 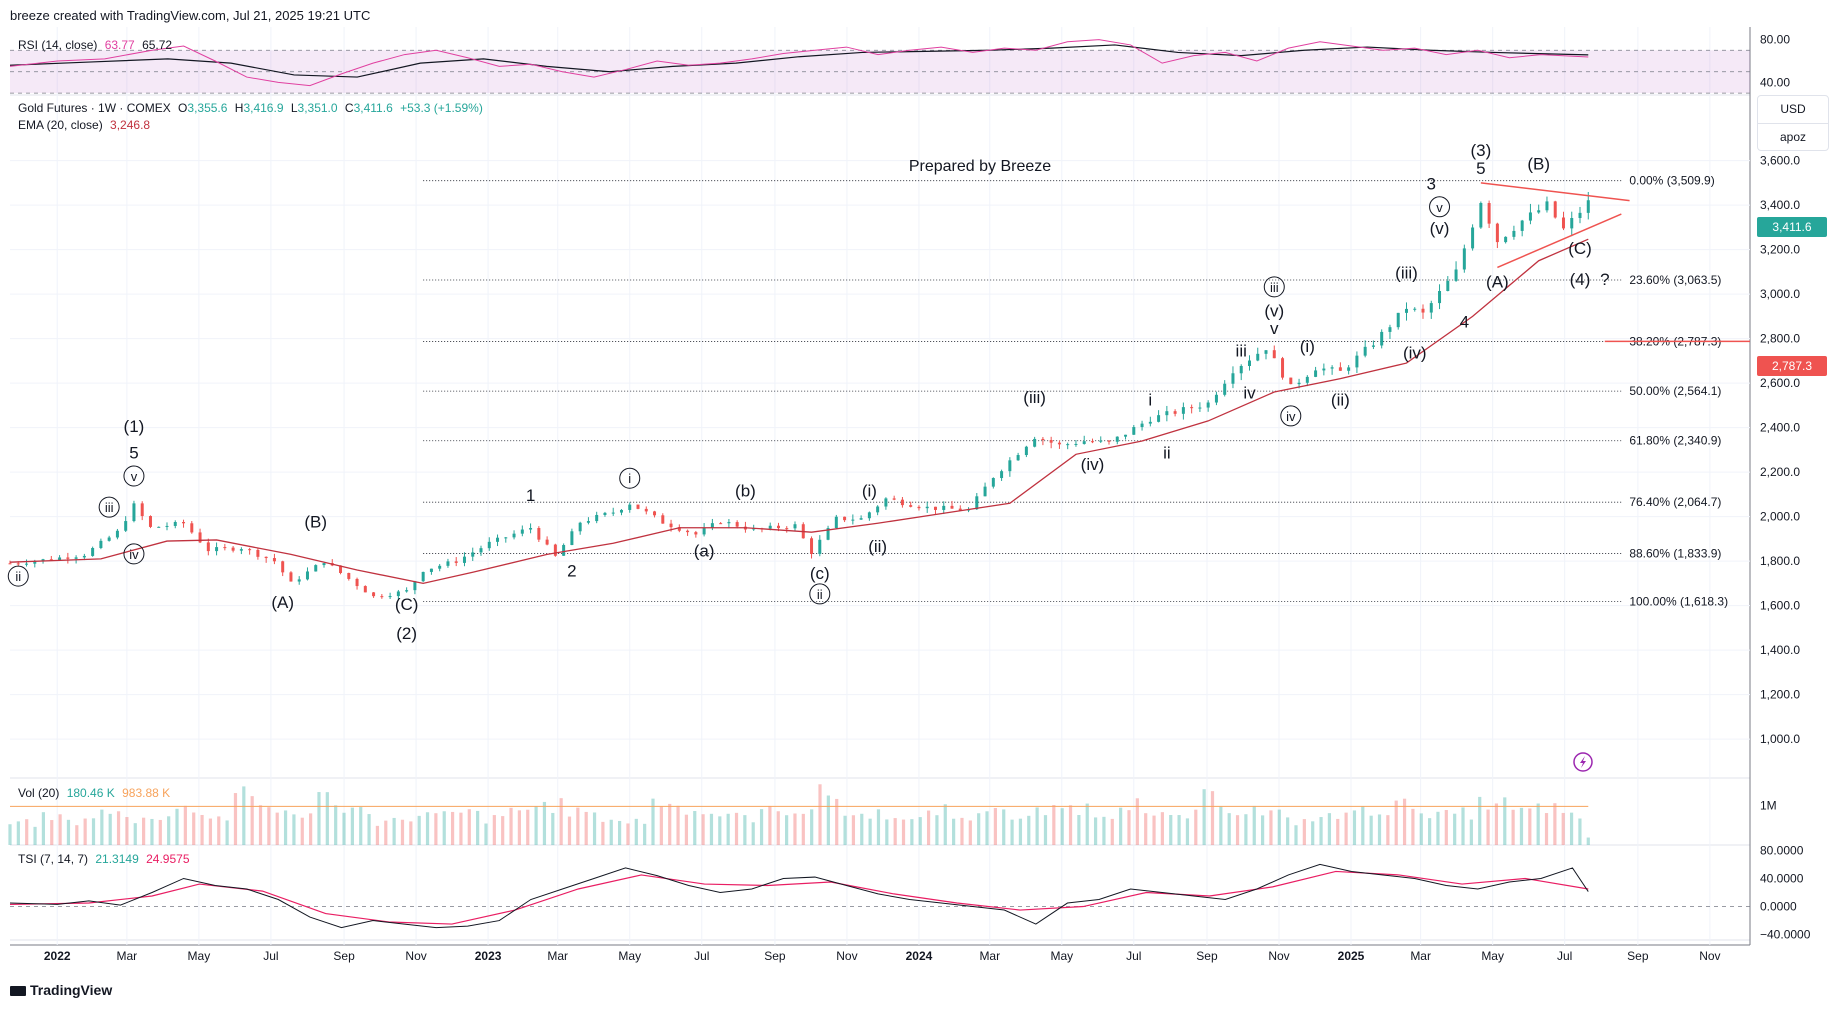 What do you see at coordinates (61, 990) in the screenshot?
I see `tradingview-logo: TradingView` at bounding box center [61, 990].